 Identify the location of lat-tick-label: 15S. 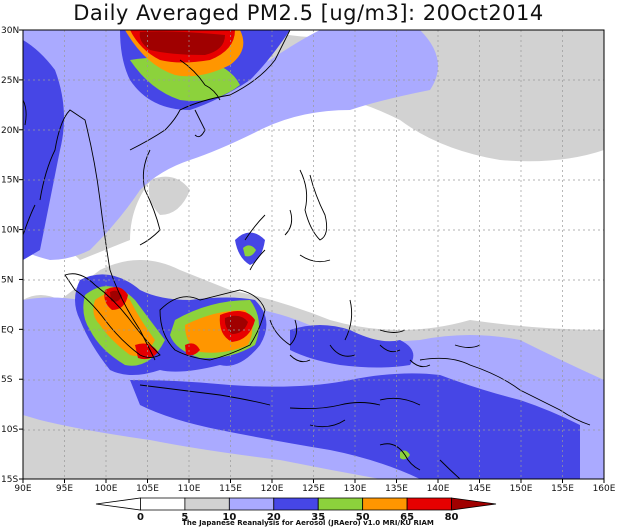
(9, 480).